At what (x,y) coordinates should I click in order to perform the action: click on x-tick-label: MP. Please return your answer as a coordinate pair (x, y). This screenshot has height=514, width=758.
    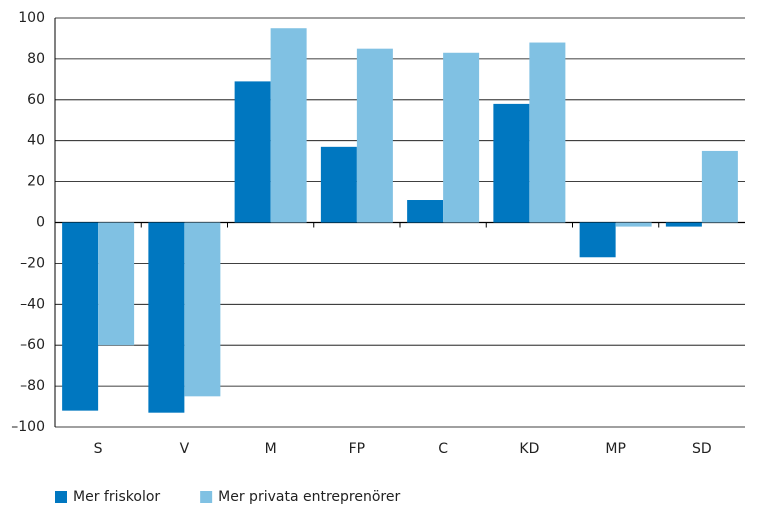
    Looking at the image, I should click on (615, 449).